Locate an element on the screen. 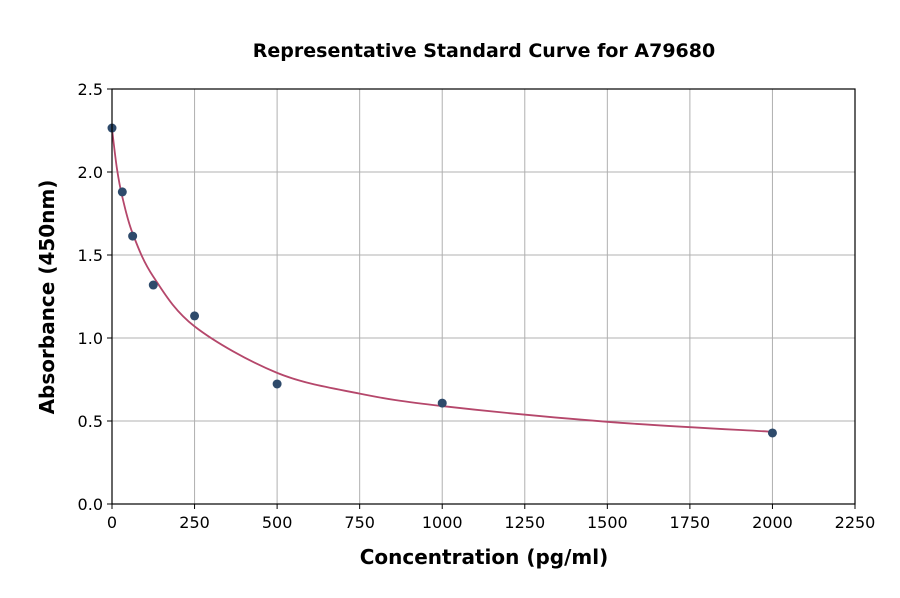 Image resolution: width=900 pixels, height=598 pixels. y-tick-label: 2.5 is located at coordinates (90, 89).